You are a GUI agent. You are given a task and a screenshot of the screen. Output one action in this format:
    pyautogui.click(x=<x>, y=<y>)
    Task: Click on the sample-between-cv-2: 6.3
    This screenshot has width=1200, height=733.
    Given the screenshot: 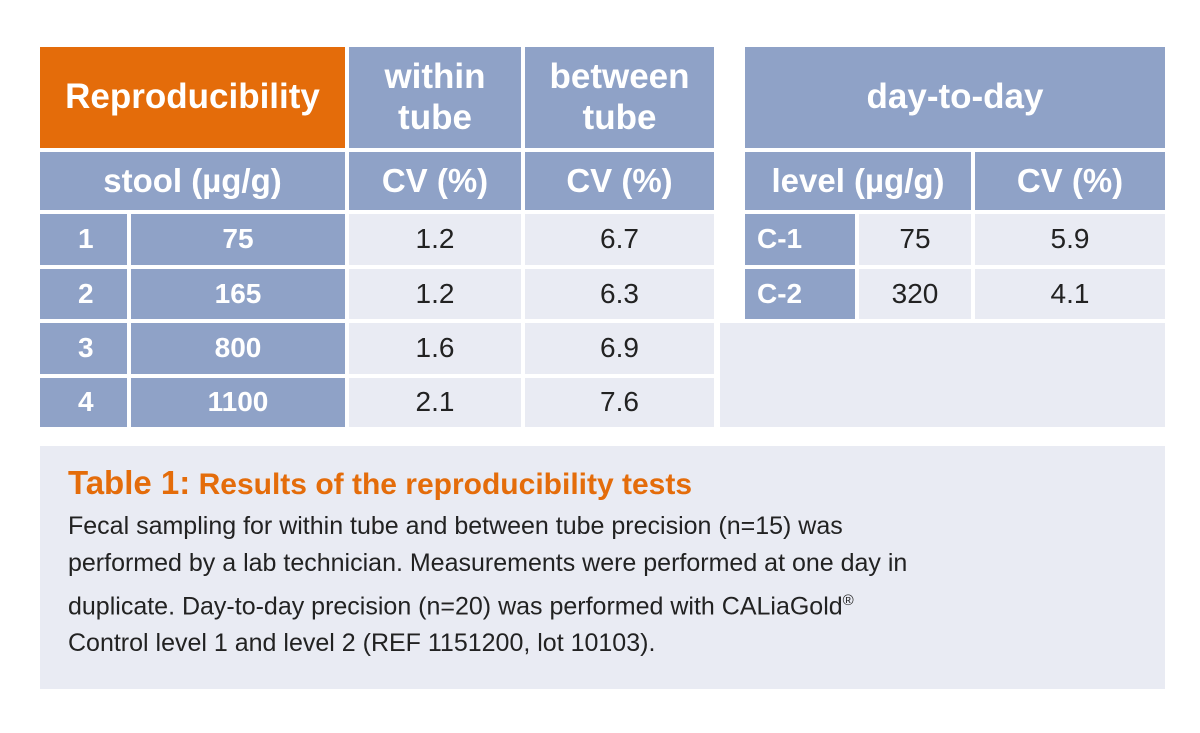 What is the action you would take?
    pyautogui.click(x=619, y=294)
    